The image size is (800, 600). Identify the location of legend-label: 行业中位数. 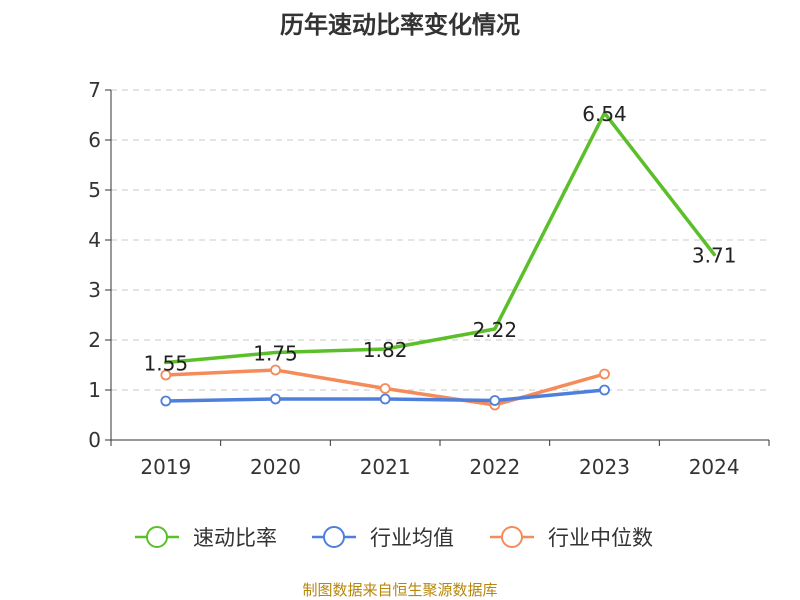
(600, 538).